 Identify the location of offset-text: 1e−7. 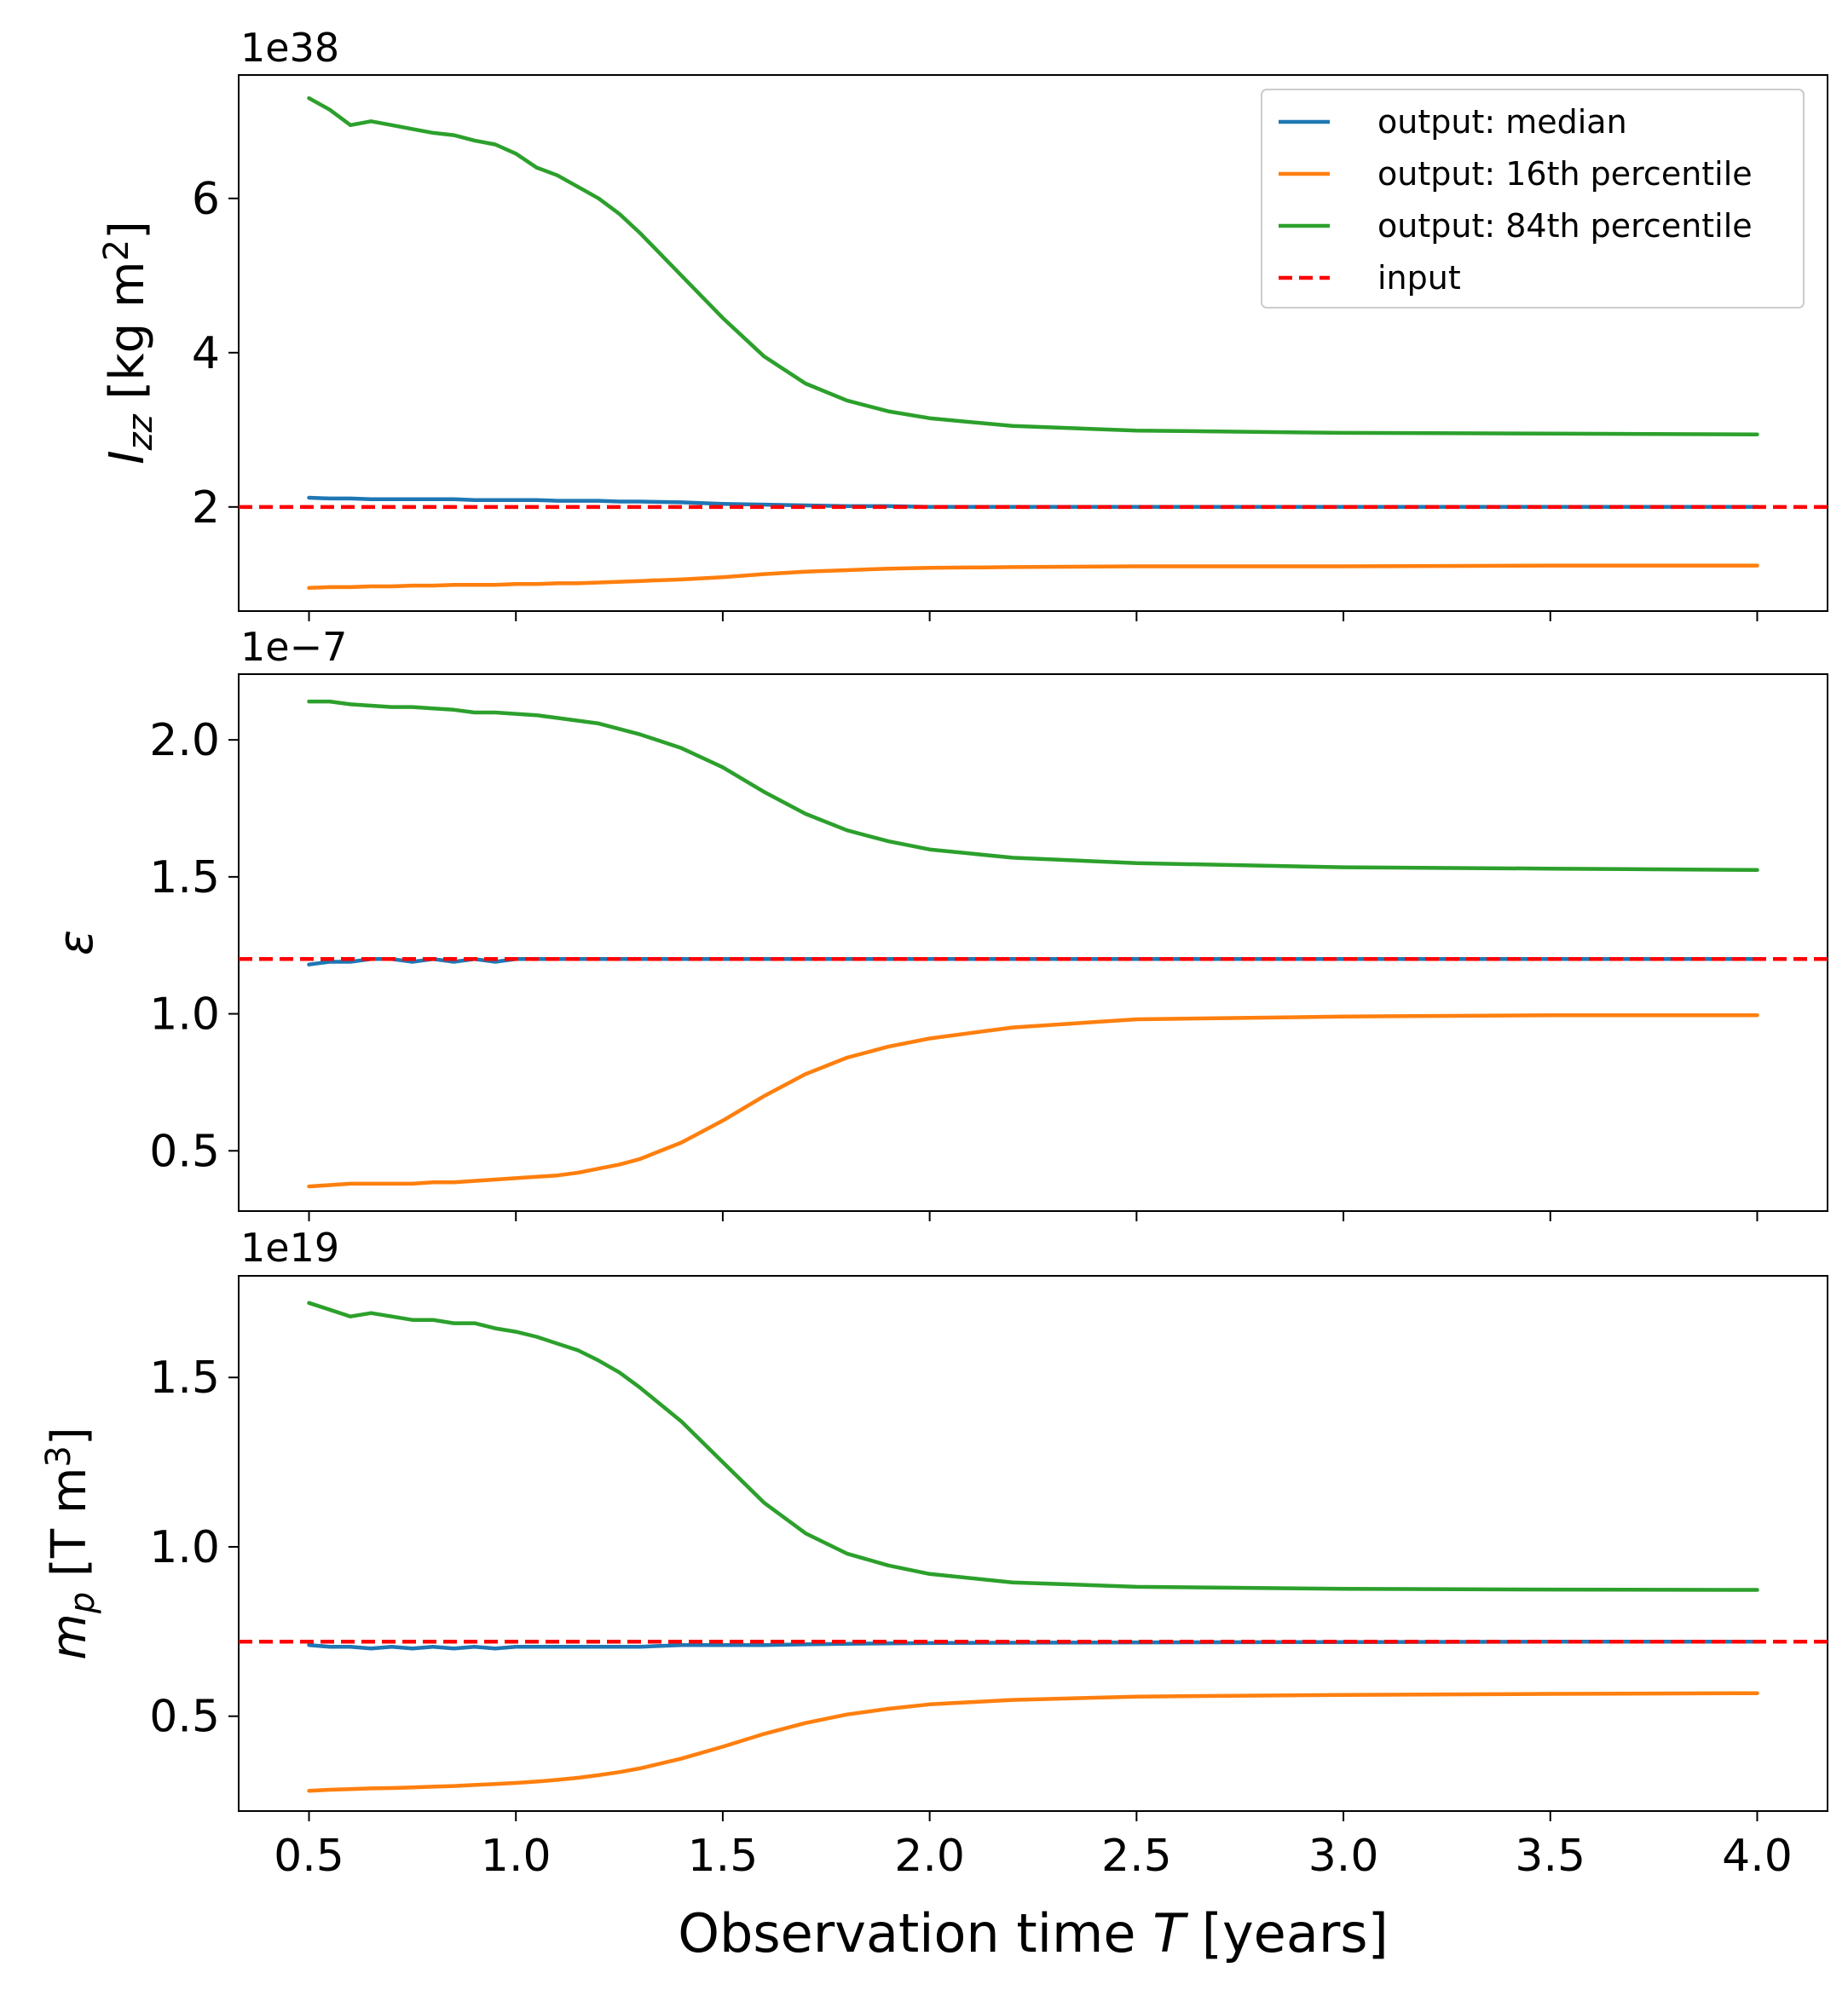
(293, 647).